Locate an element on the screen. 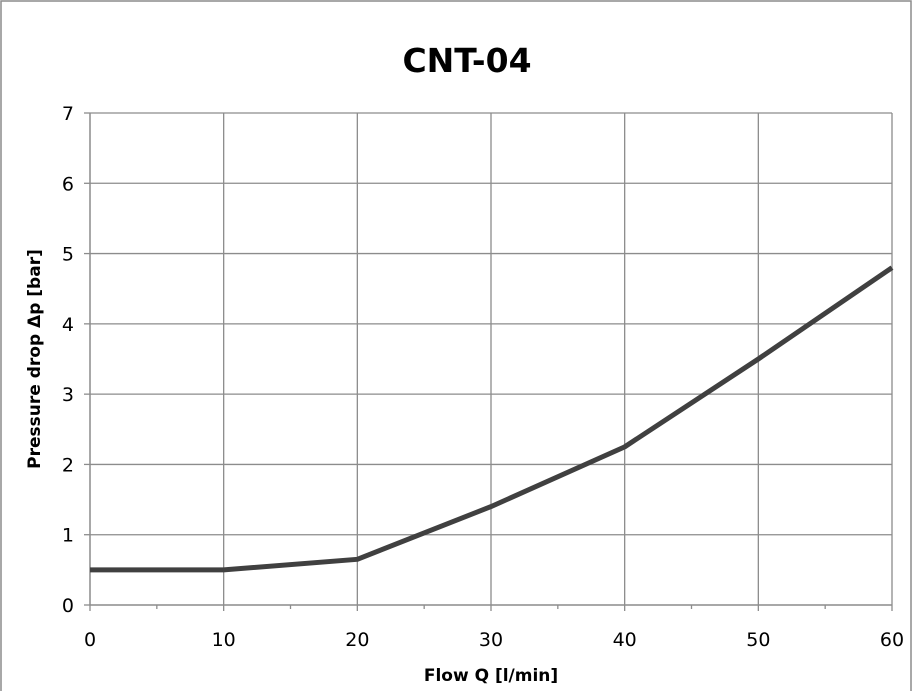 The height and width of the screenshot is (695, 912). y-tick-label: 2 is located at coordinates (68, 465).